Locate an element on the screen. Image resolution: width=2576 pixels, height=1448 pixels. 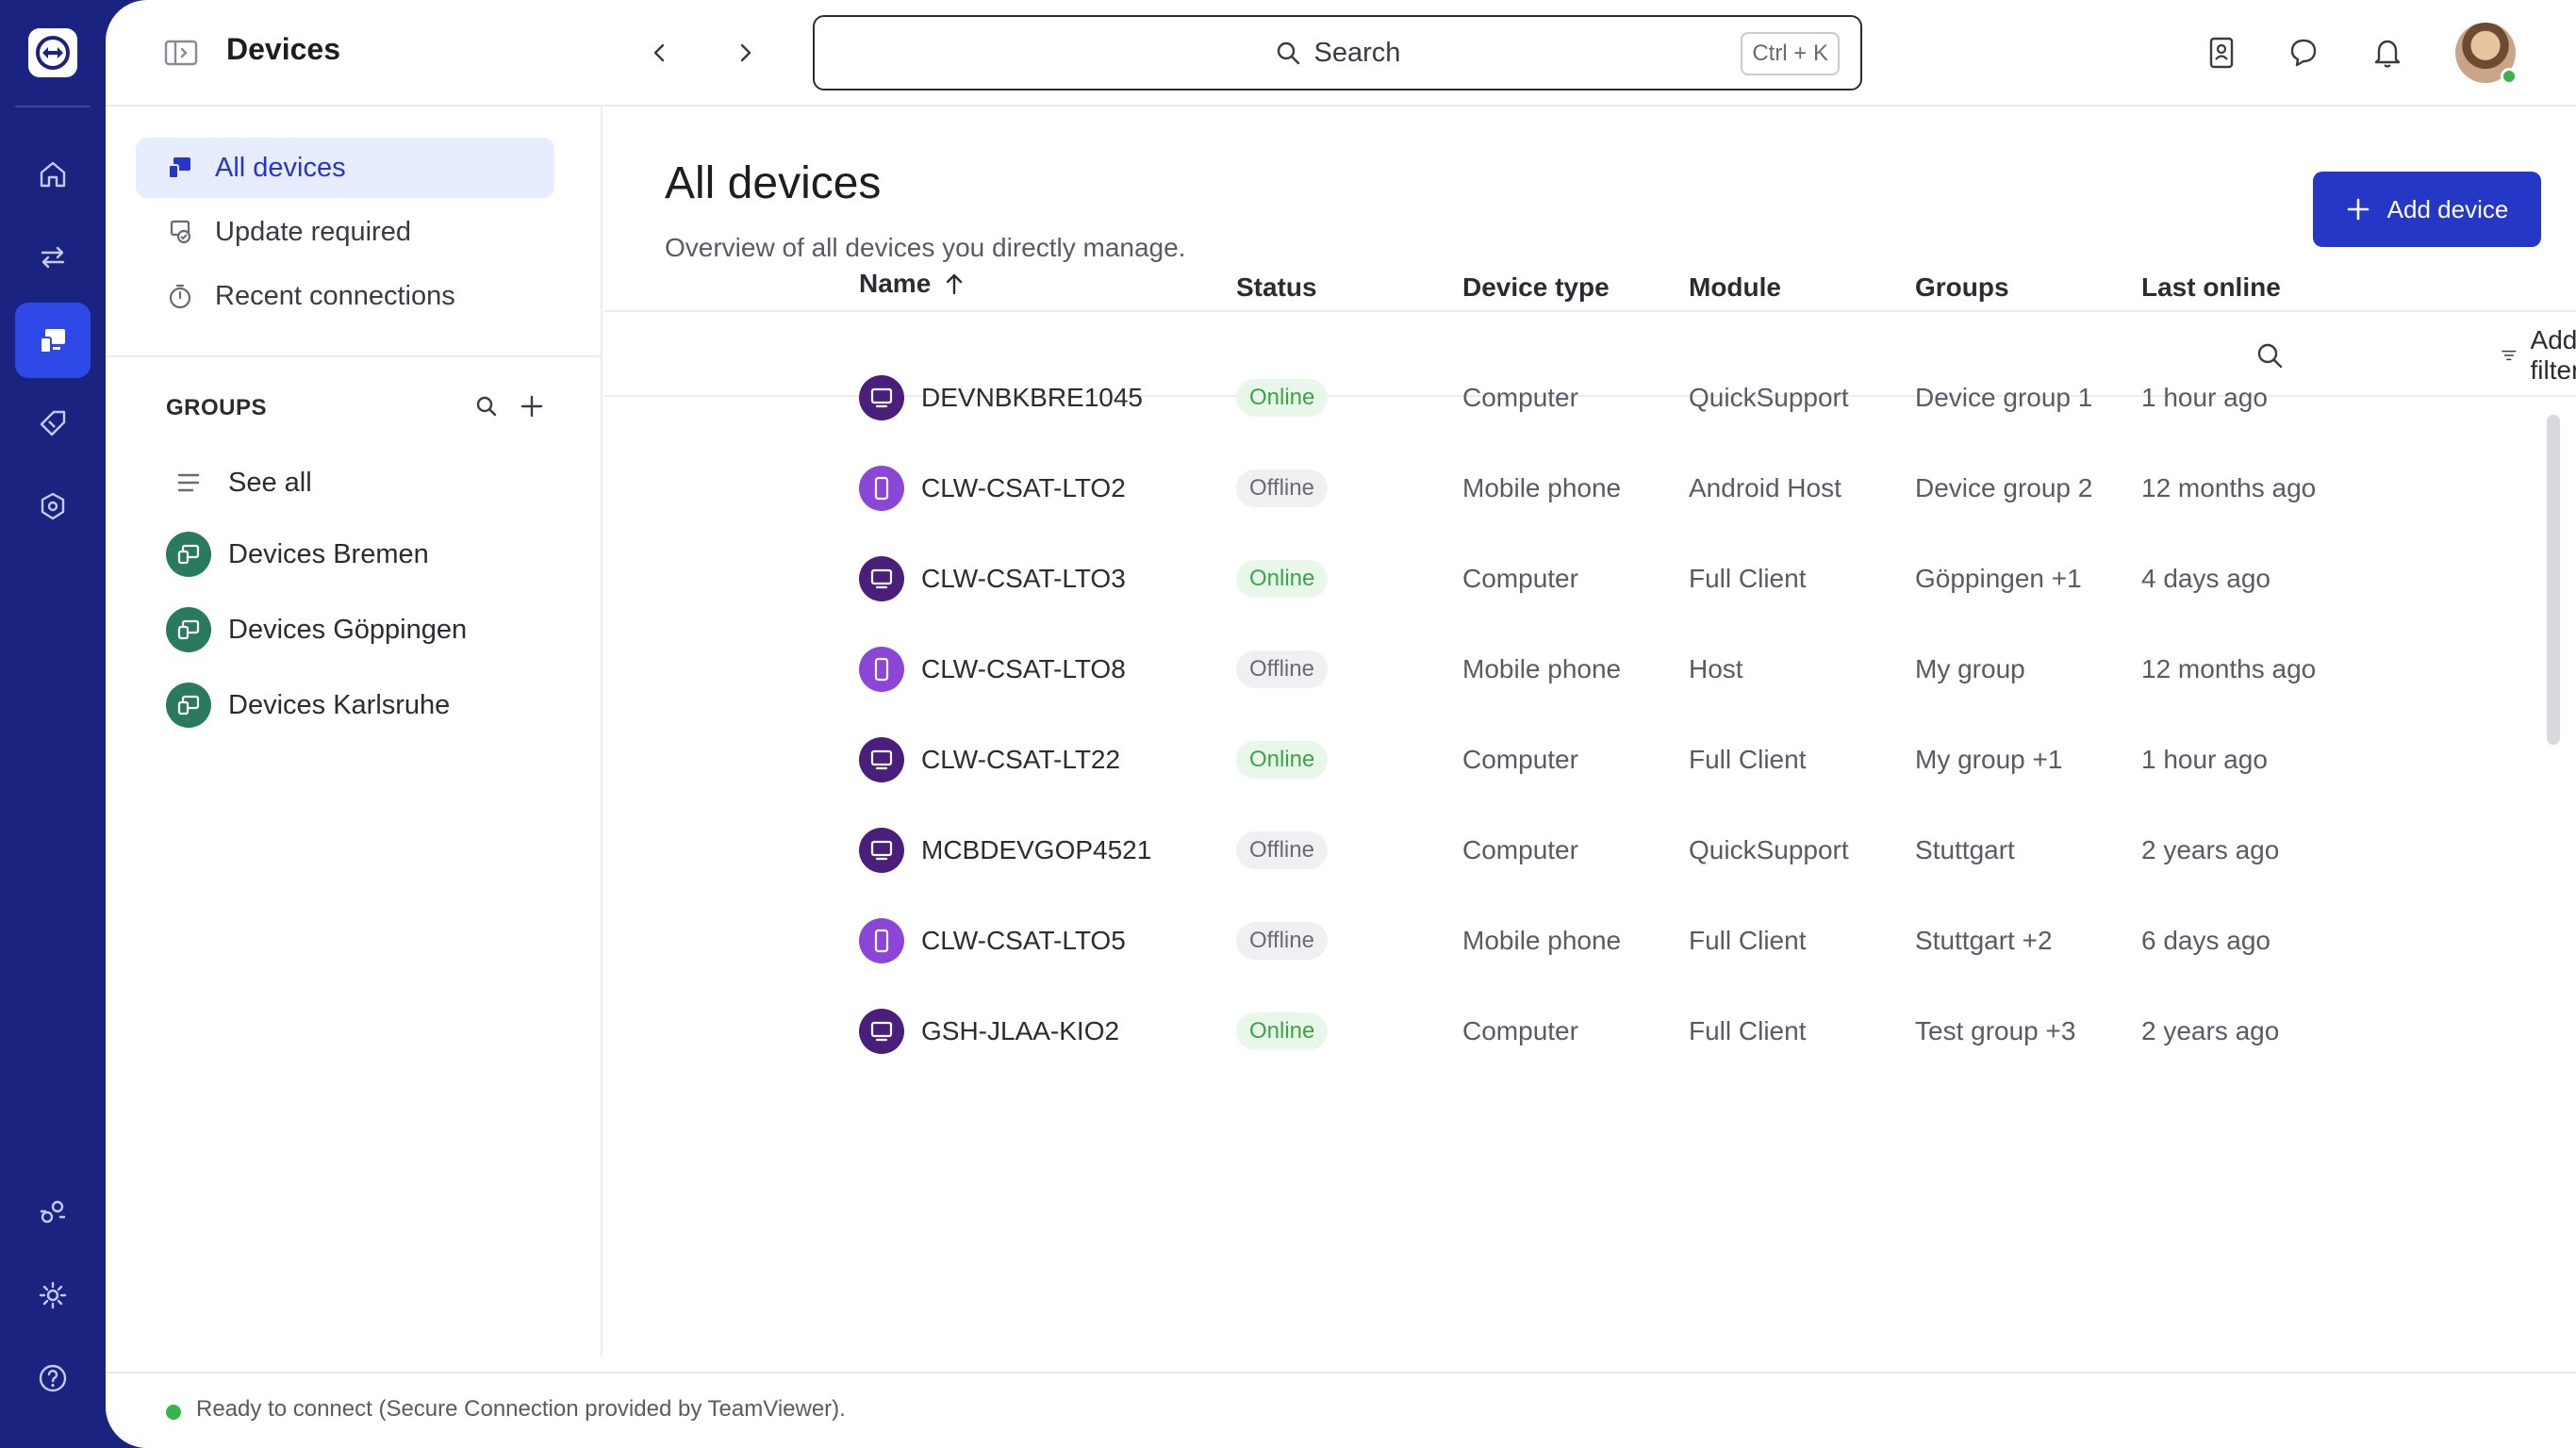
groups-see-all: See all is located at coordinates (239, 482).